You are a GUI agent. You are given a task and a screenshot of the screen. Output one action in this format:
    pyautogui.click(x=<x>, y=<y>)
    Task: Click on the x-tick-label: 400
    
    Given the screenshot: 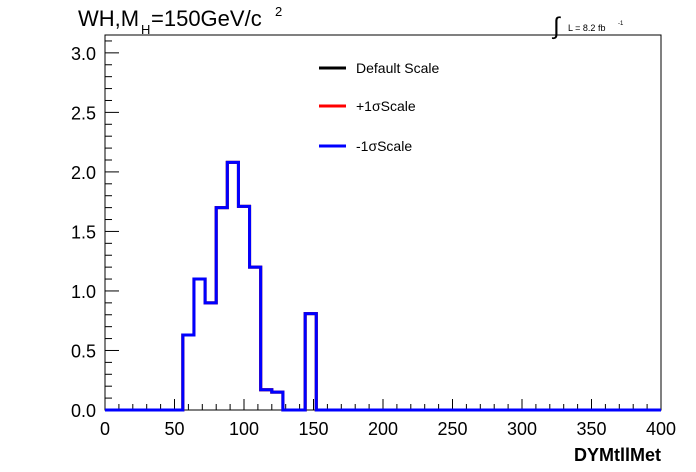 What is the action you would take?
    pyautogui.click(x=661, y=429)
    